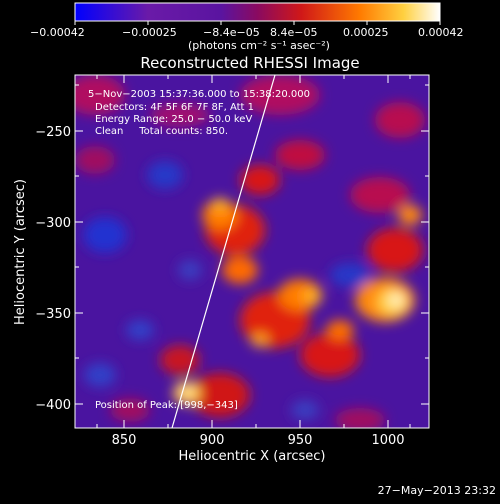 The height and width of the screenshot is (504, 500). What do you see at coordinates (53, 405) in the screenshot?
I see `y-tick-label: −400` at bounding box center [53, 405].